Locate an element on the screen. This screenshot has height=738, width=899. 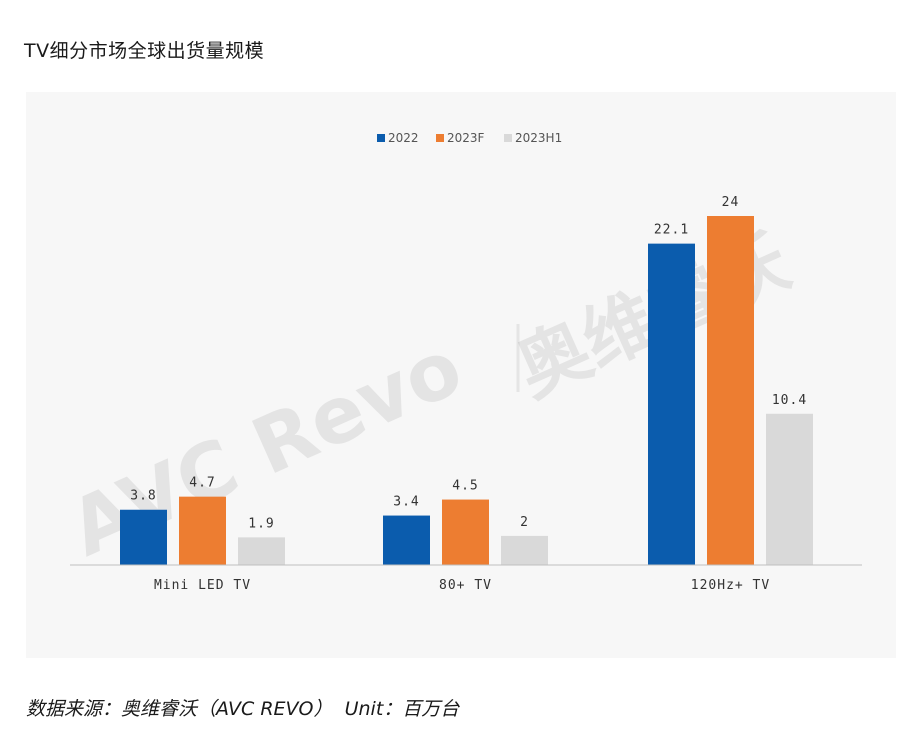
legend-swatch-2022 is located at coordinates (381, 138).